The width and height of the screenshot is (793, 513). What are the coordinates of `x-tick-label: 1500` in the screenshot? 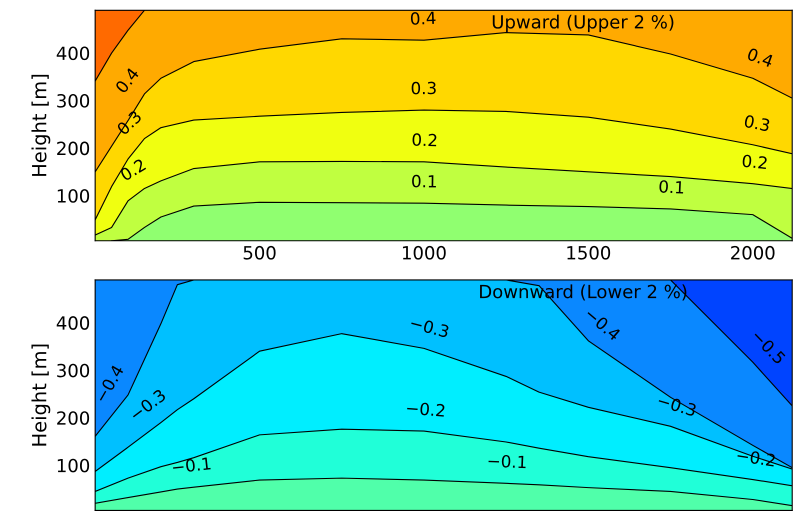 It's located at (588, 253).